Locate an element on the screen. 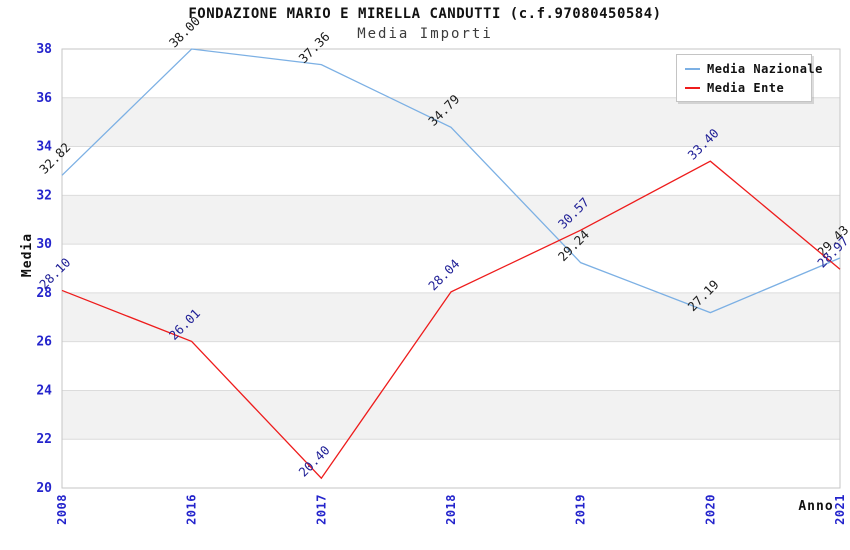 This screenshot has height=550, width=850. x-axis-title: Anno is located at coordinates (815, 506).